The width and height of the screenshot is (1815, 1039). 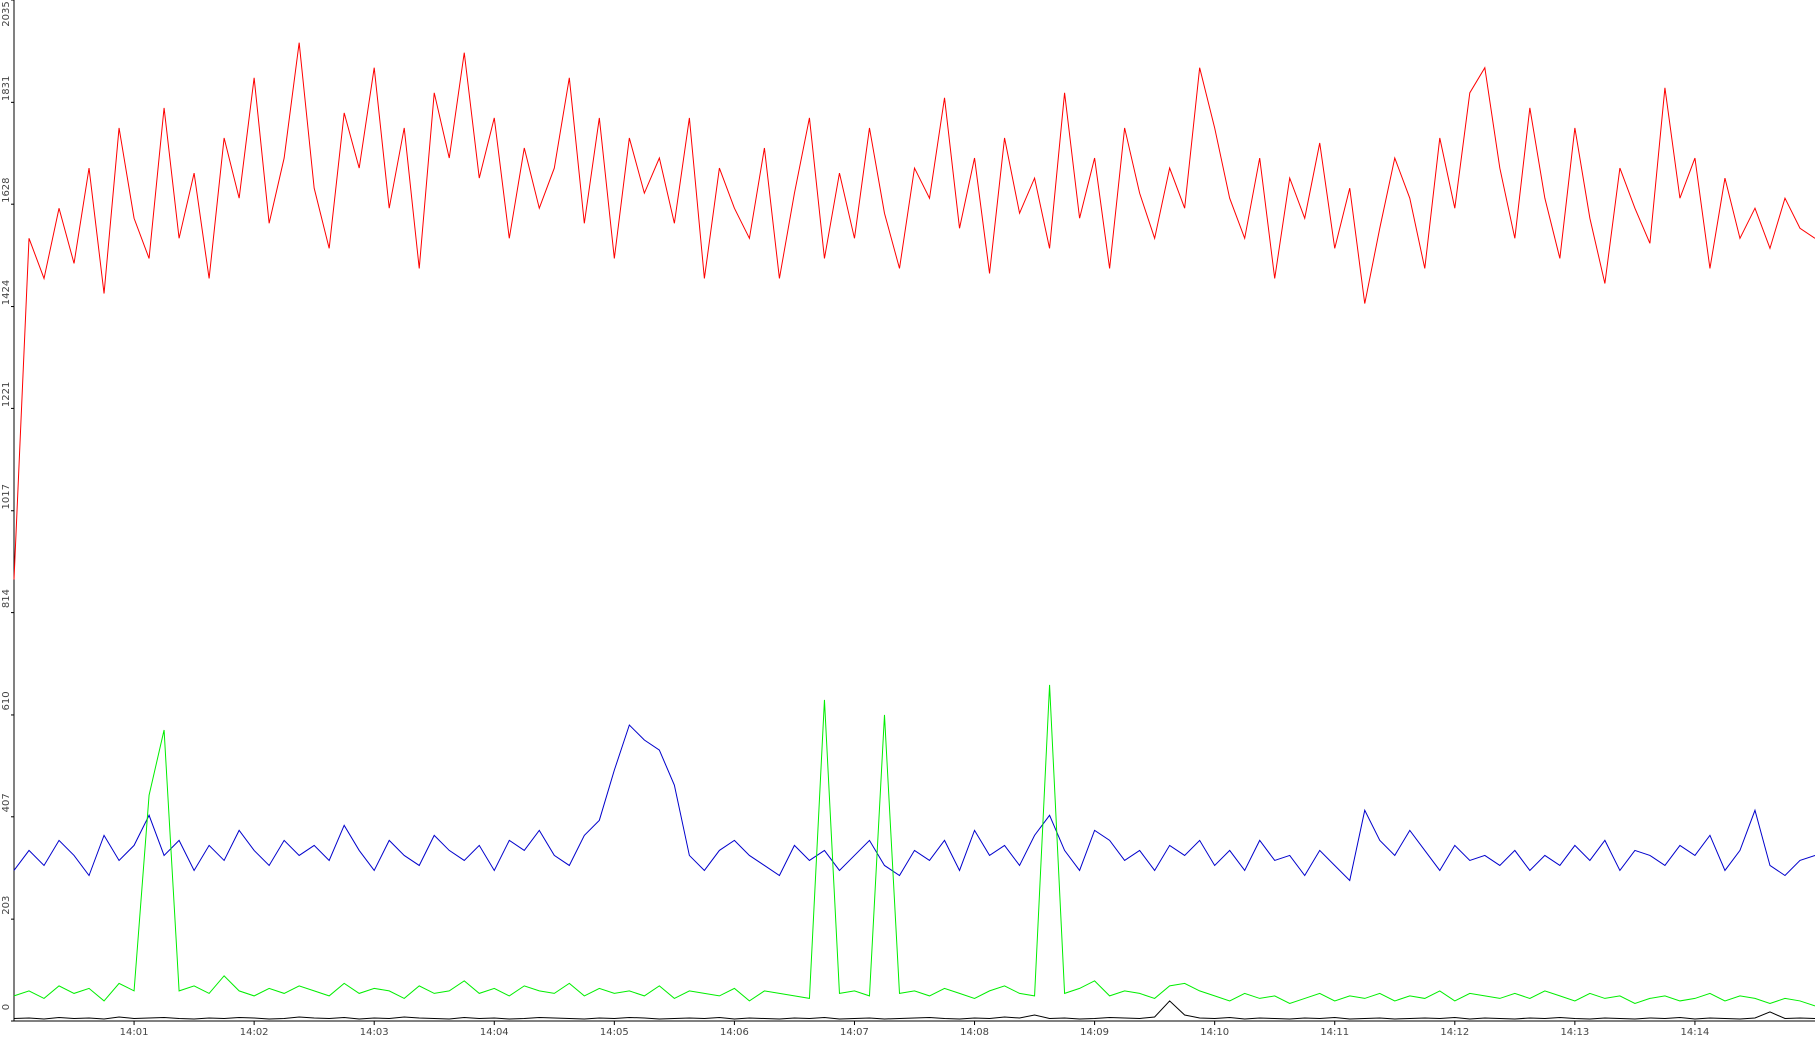 I want to click on y-tick-label: 203, so click(x=6, y=905).